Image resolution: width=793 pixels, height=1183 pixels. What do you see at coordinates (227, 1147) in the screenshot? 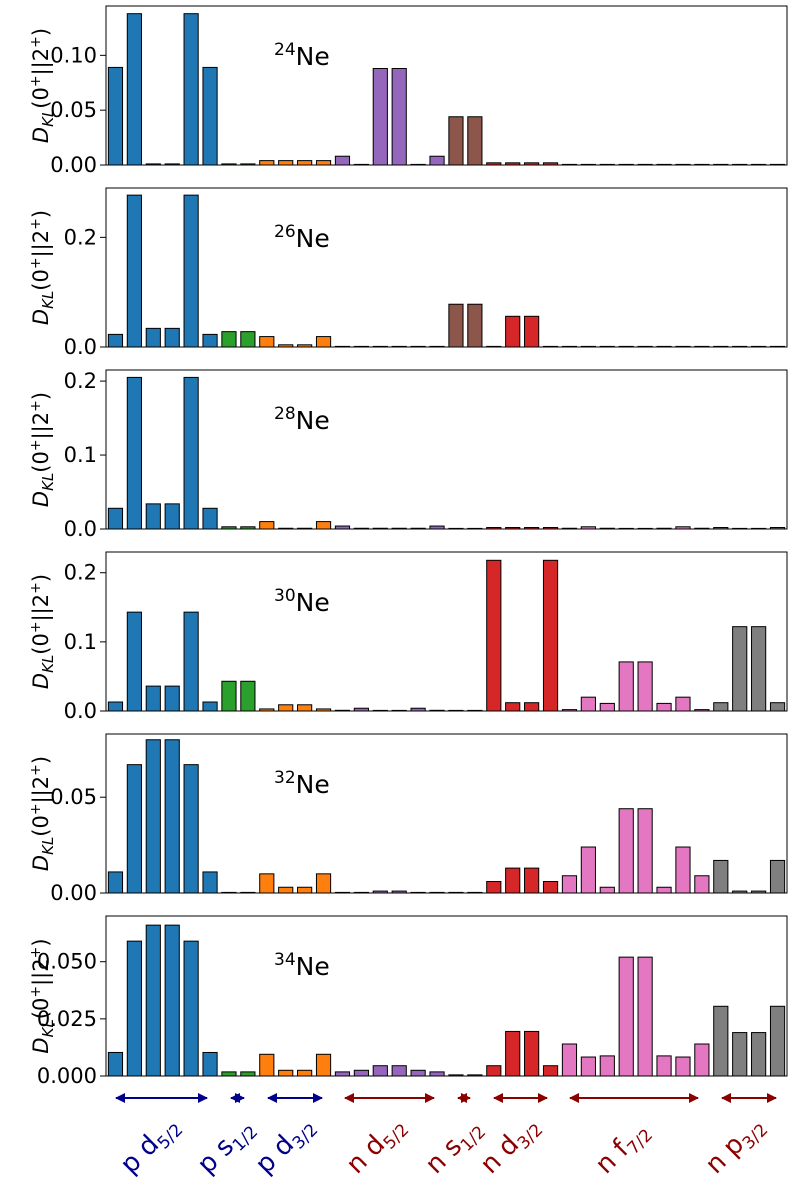
I see `orbital-label-p-s12: p s1/2` at bounding box center [227, 1147].